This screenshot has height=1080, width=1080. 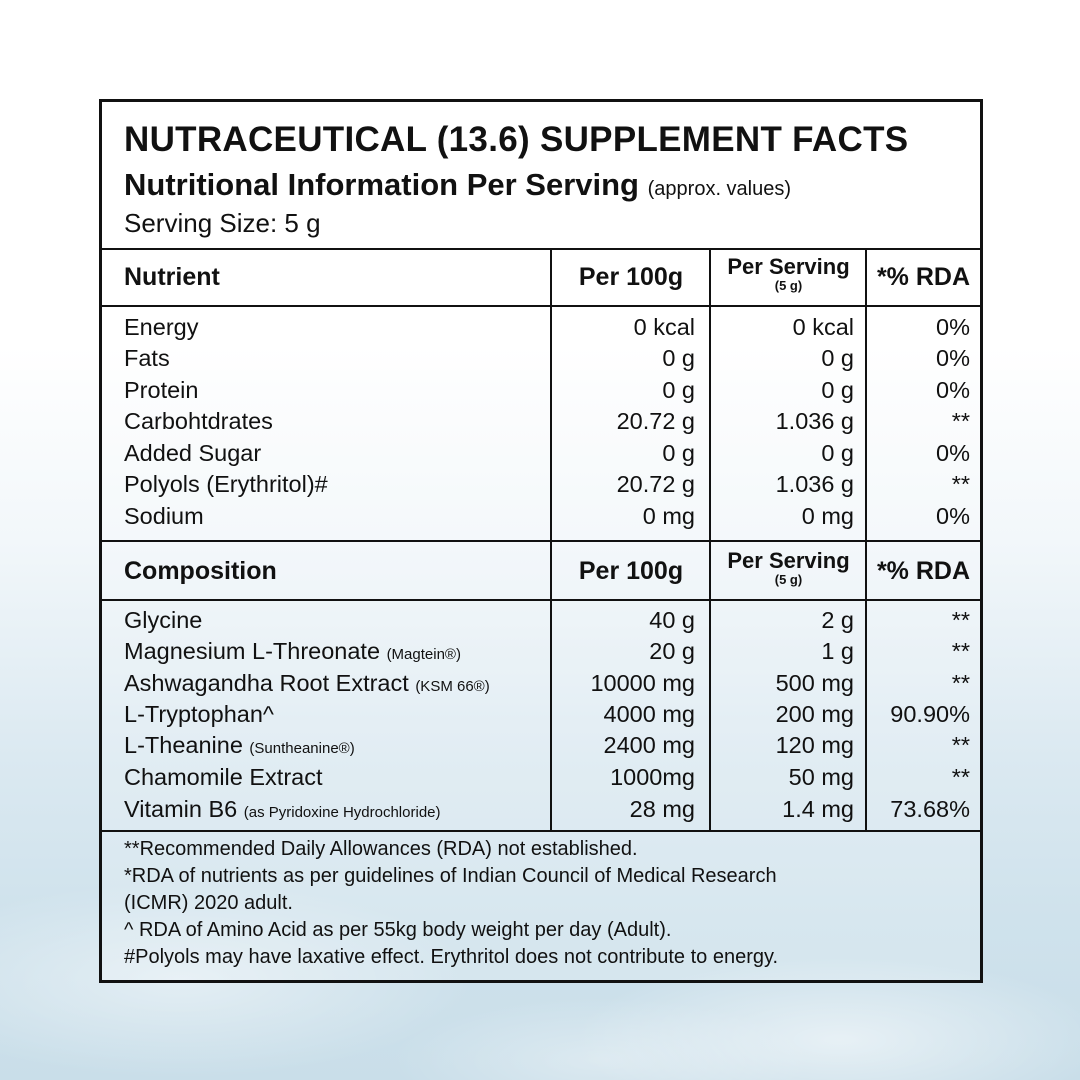 I want to click on nutrient-row: Protein 0 g 0 g 0%, so click(x=541, y=390).